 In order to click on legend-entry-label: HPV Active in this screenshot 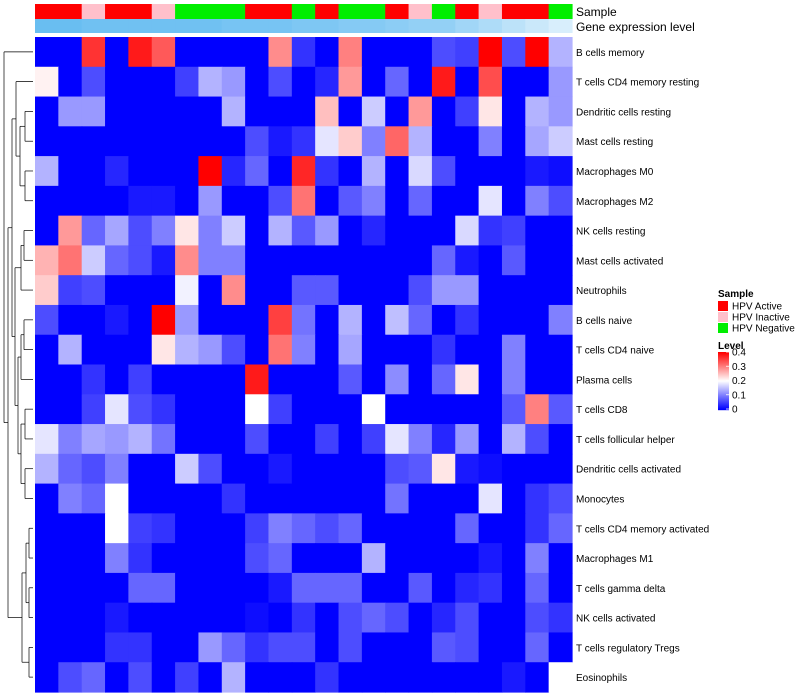, I will do `click(757, 307)`.